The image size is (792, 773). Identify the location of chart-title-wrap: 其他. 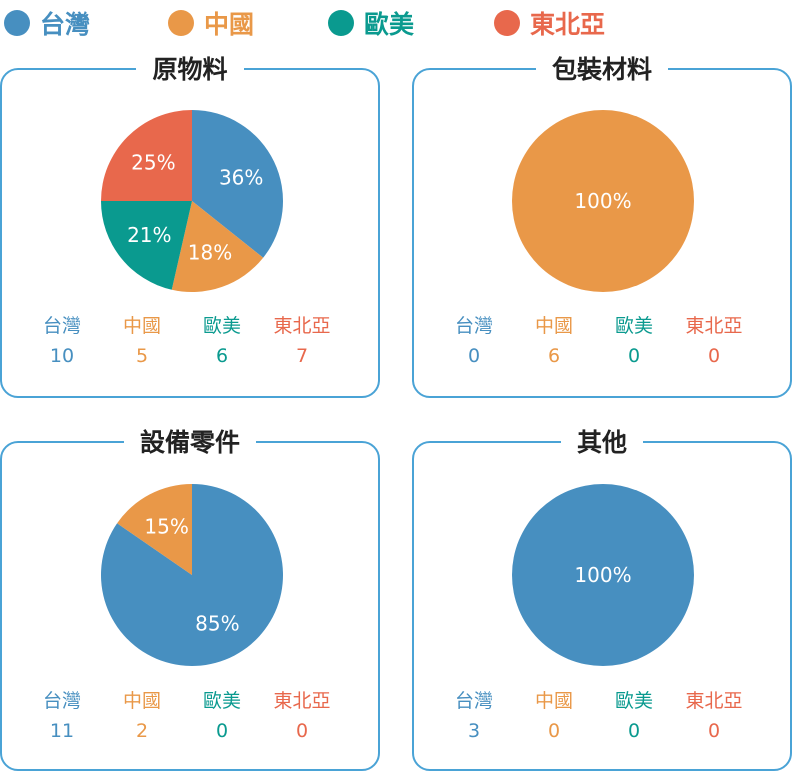
(602, 443).